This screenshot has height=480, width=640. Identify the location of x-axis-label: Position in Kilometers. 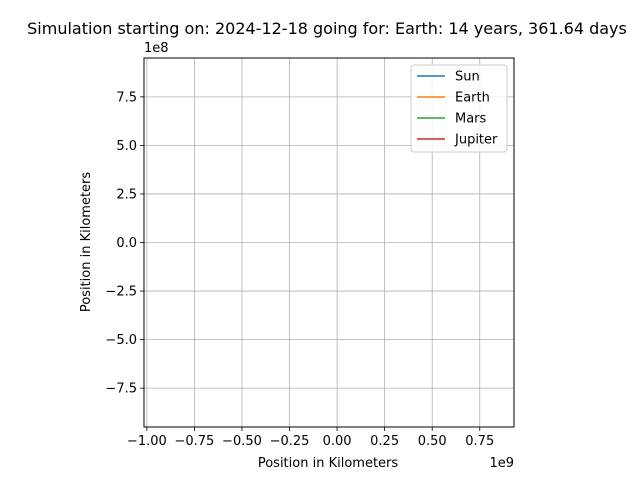
(328, 463).